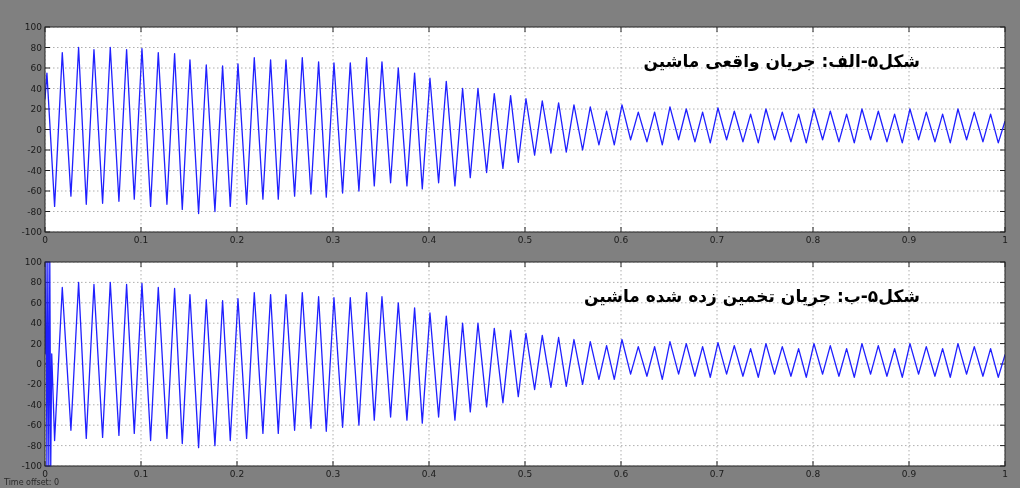  I want to click on text: Time offset: 0, so click(31, 482).